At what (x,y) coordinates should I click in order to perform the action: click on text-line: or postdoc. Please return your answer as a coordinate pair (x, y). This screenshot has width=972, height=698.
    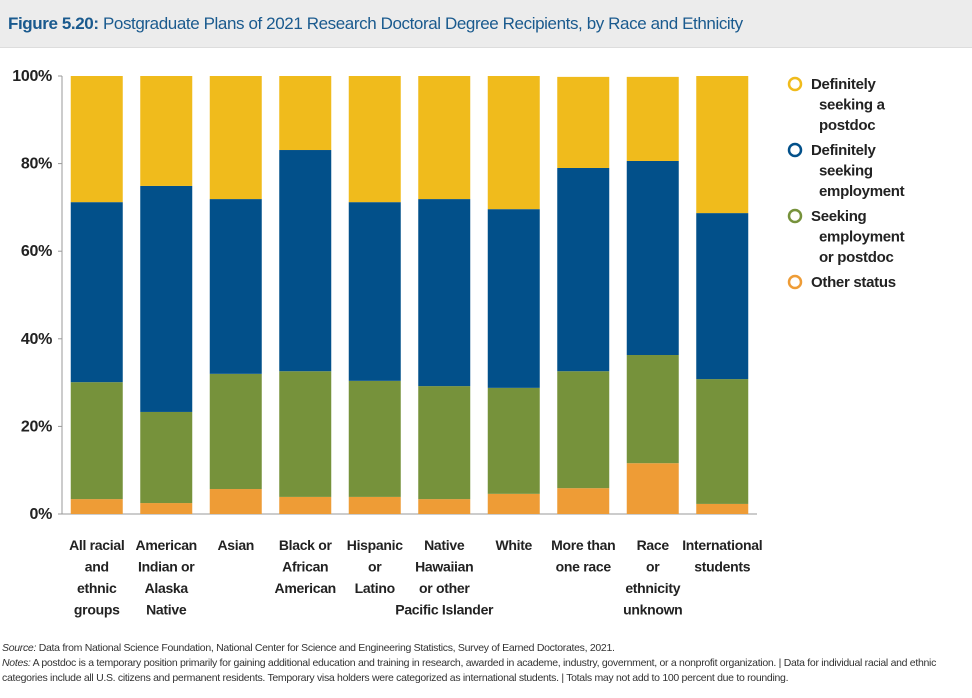
    Looking at the image, I should click on (856, 257).